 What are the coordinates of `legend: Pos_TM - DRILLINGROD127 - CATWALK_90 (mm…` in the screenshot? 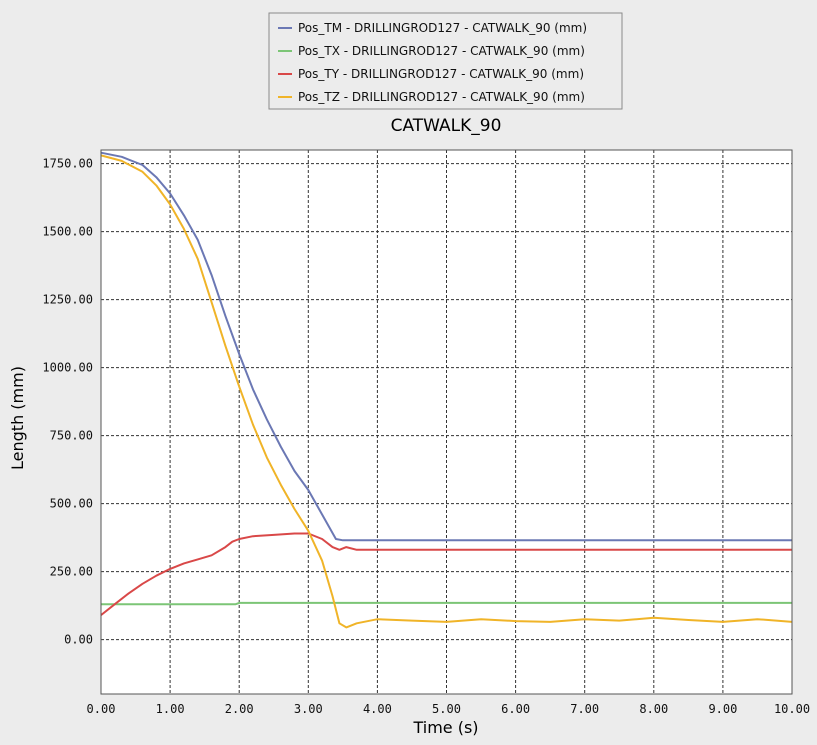 It's located at (445, 61).